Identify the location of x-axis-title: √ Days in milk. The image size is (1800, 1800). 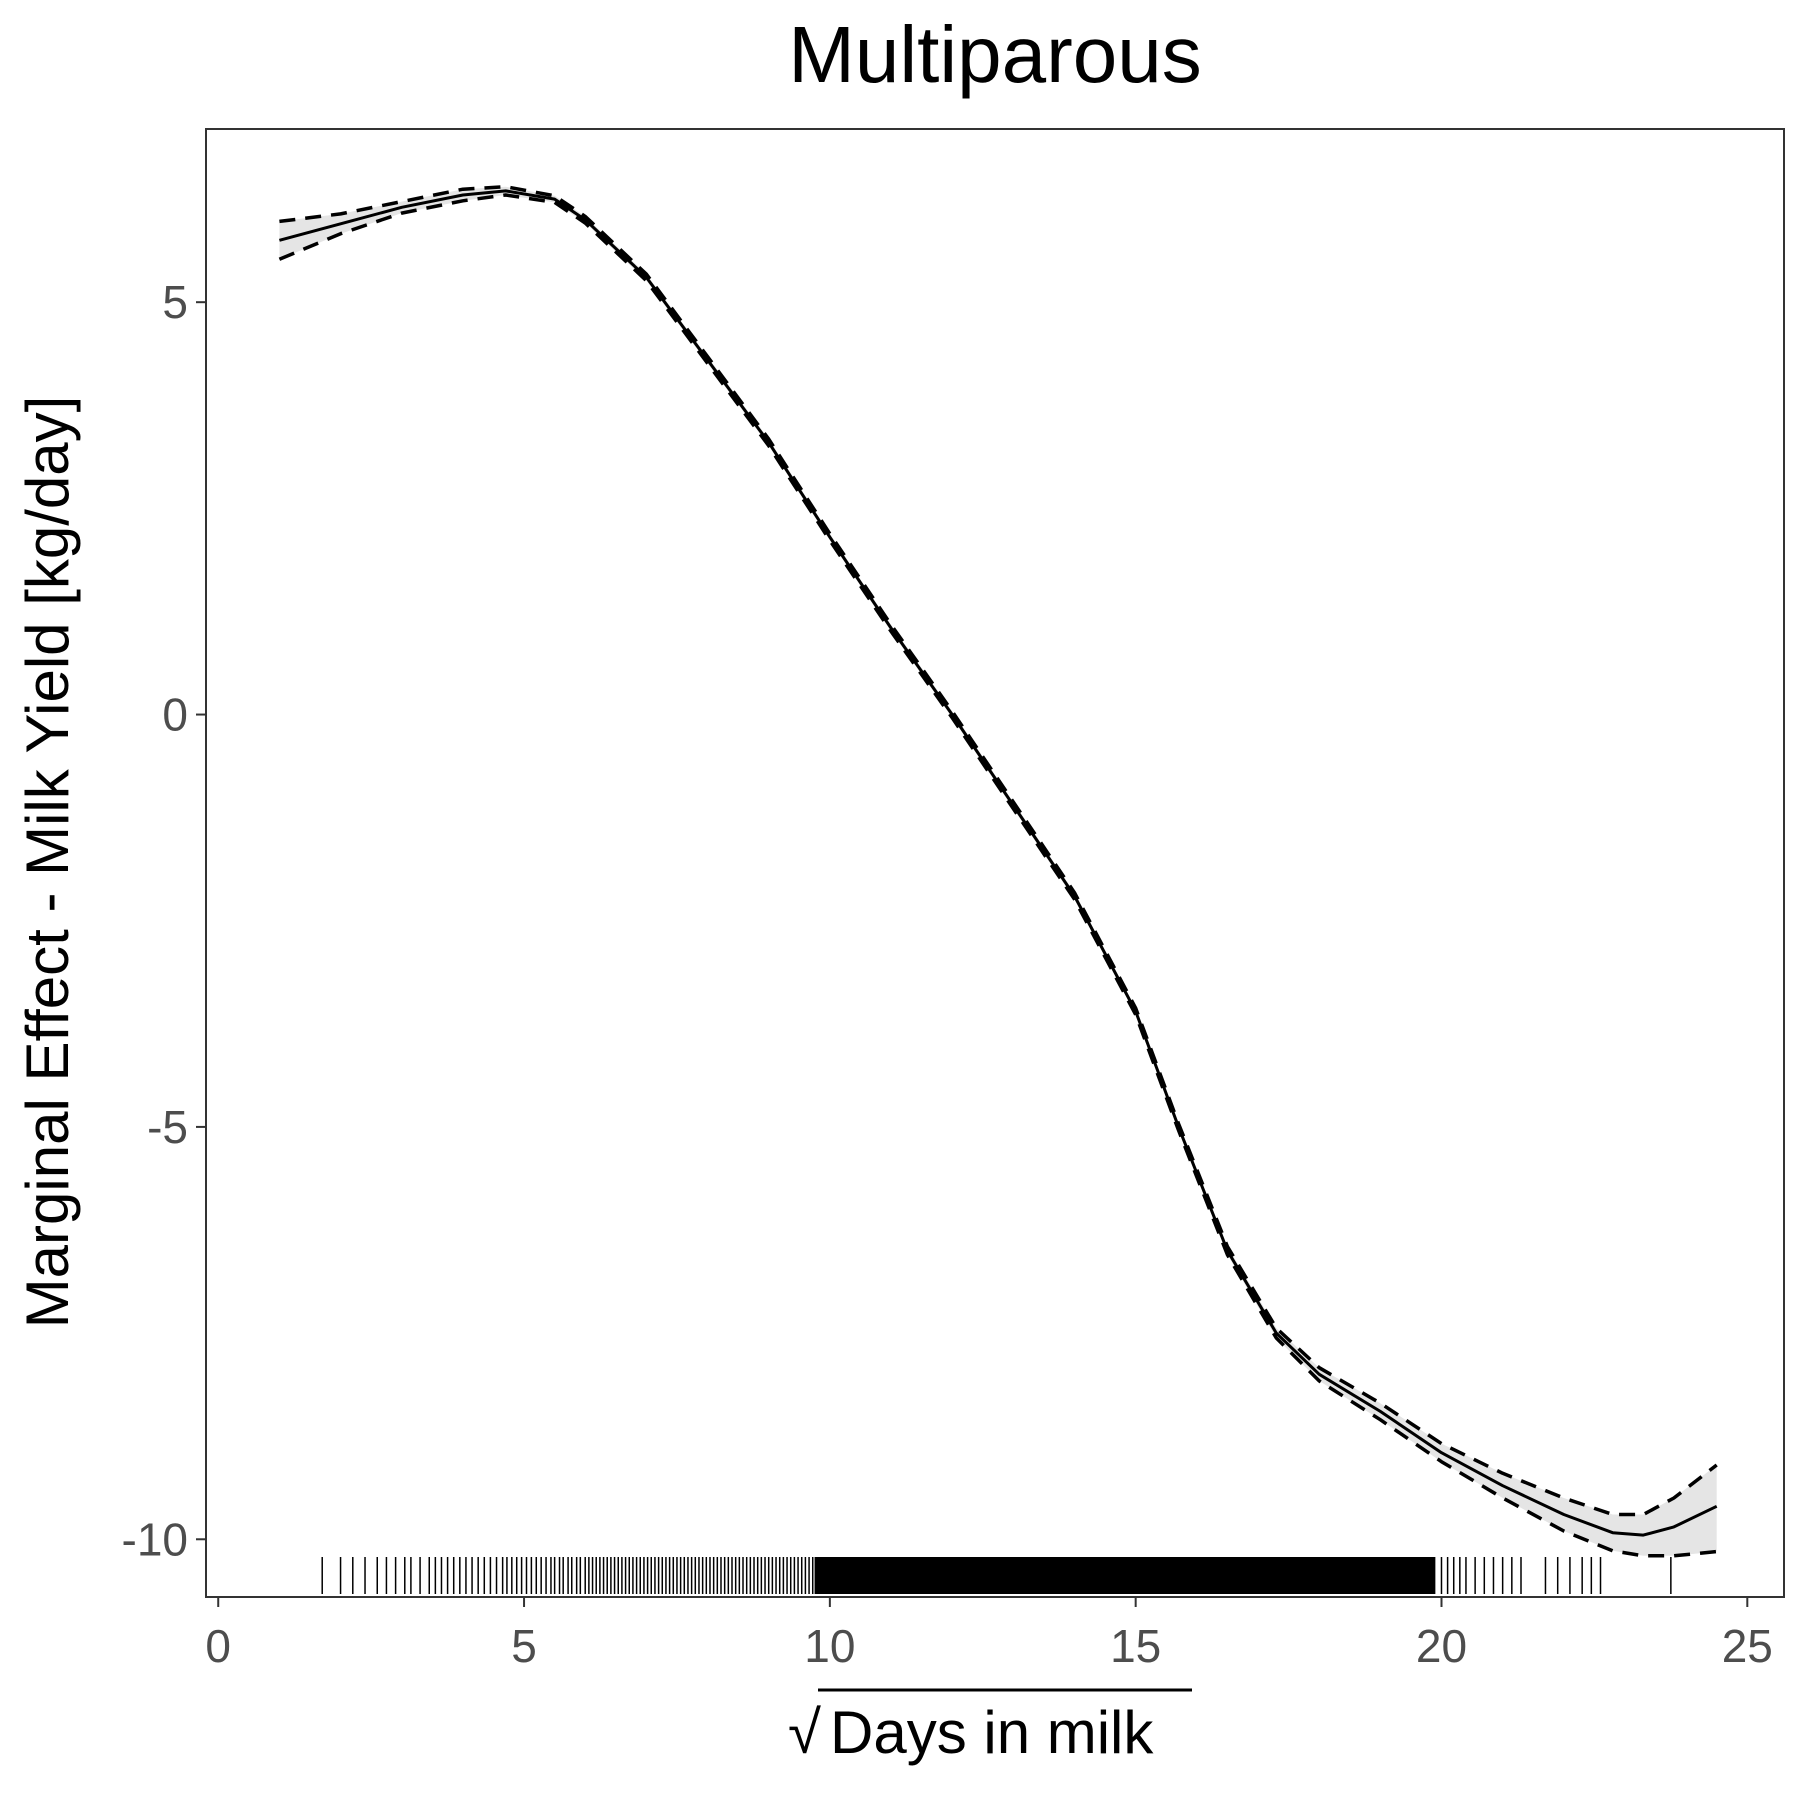
(990, 1727).